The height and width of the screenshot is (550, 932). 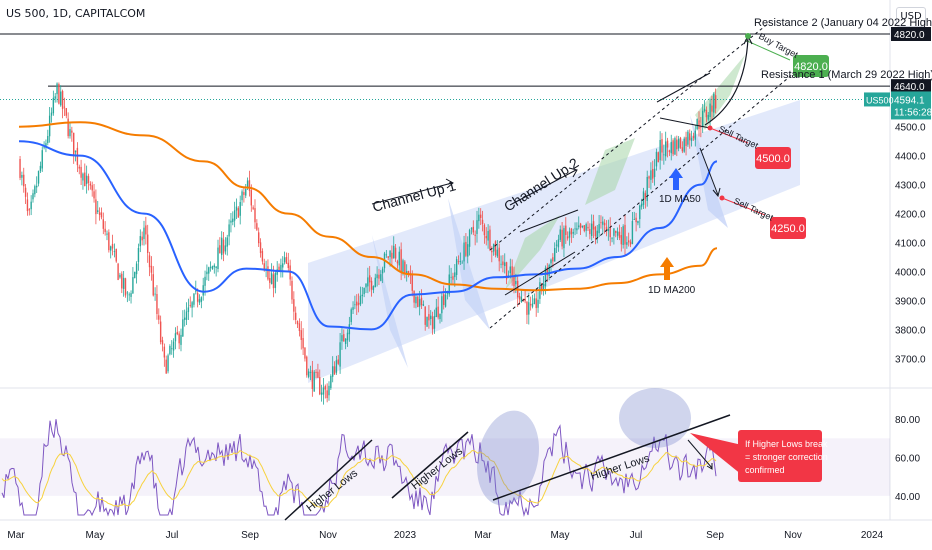 I want to click on time-tick-label: May, so click(x=95, y=535).